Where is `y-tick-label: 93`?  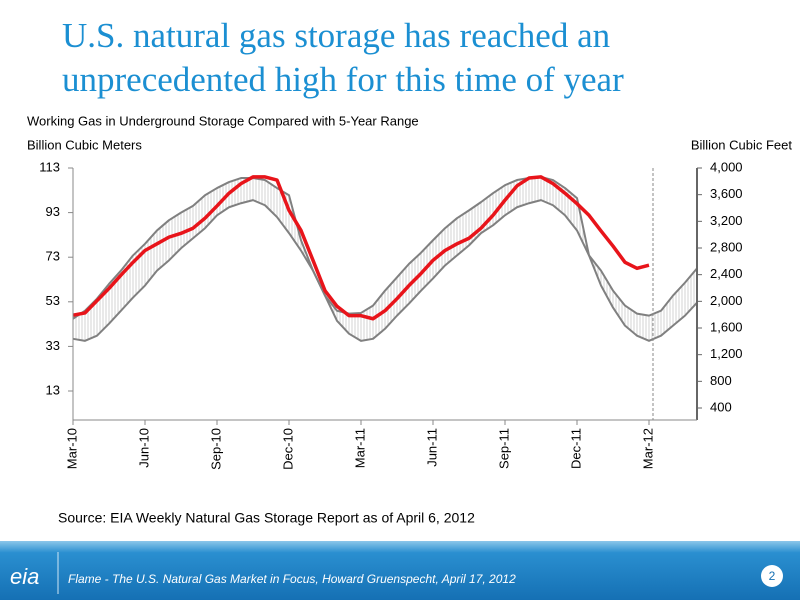 y-tick-label: 93 is located at coordinates (53, 211).